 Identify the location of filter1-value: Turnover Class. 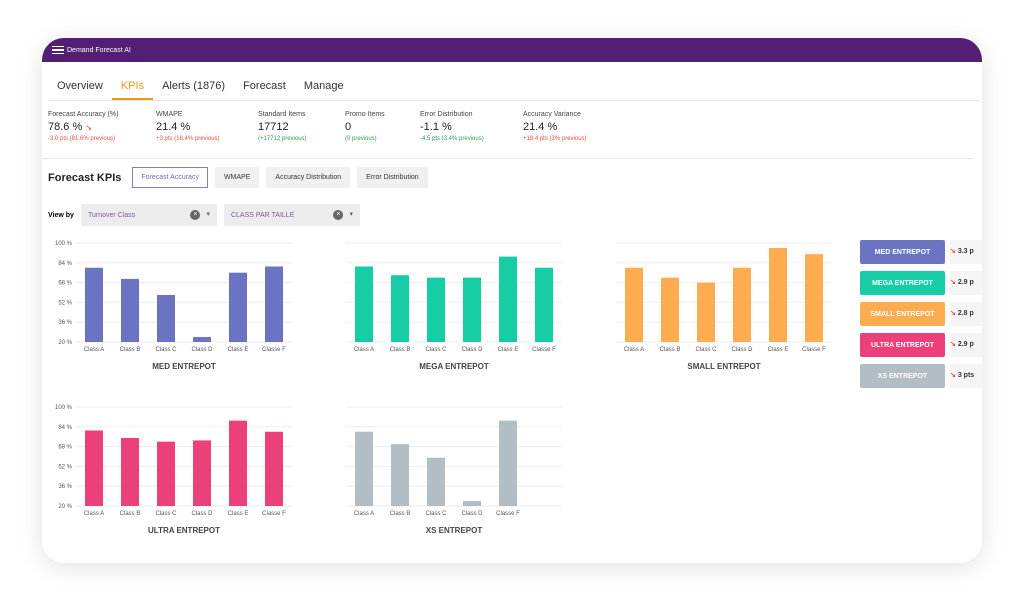
(111, 215).